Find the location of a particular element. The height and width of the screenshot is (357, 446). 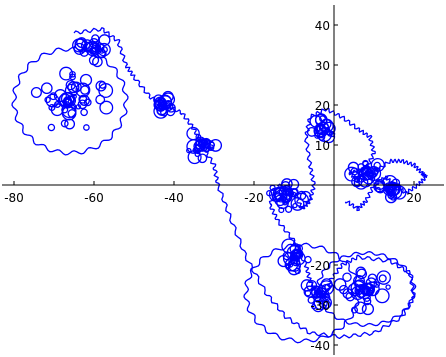

y-tick-label: 40 is located at coordinates (322, 26).